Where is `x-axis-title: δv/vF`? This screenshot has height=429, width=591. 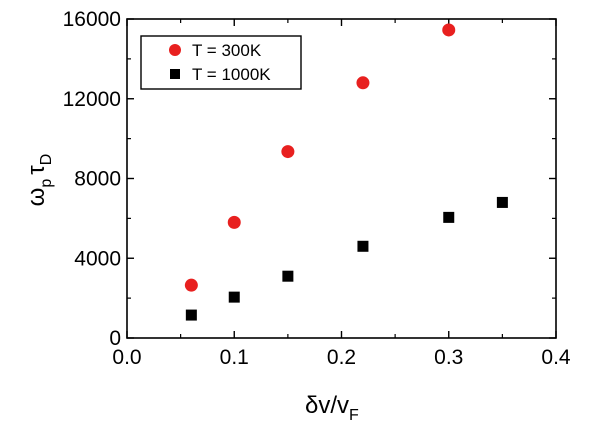 x-axis-title: δv/vF is located at coordinates (332, 408).